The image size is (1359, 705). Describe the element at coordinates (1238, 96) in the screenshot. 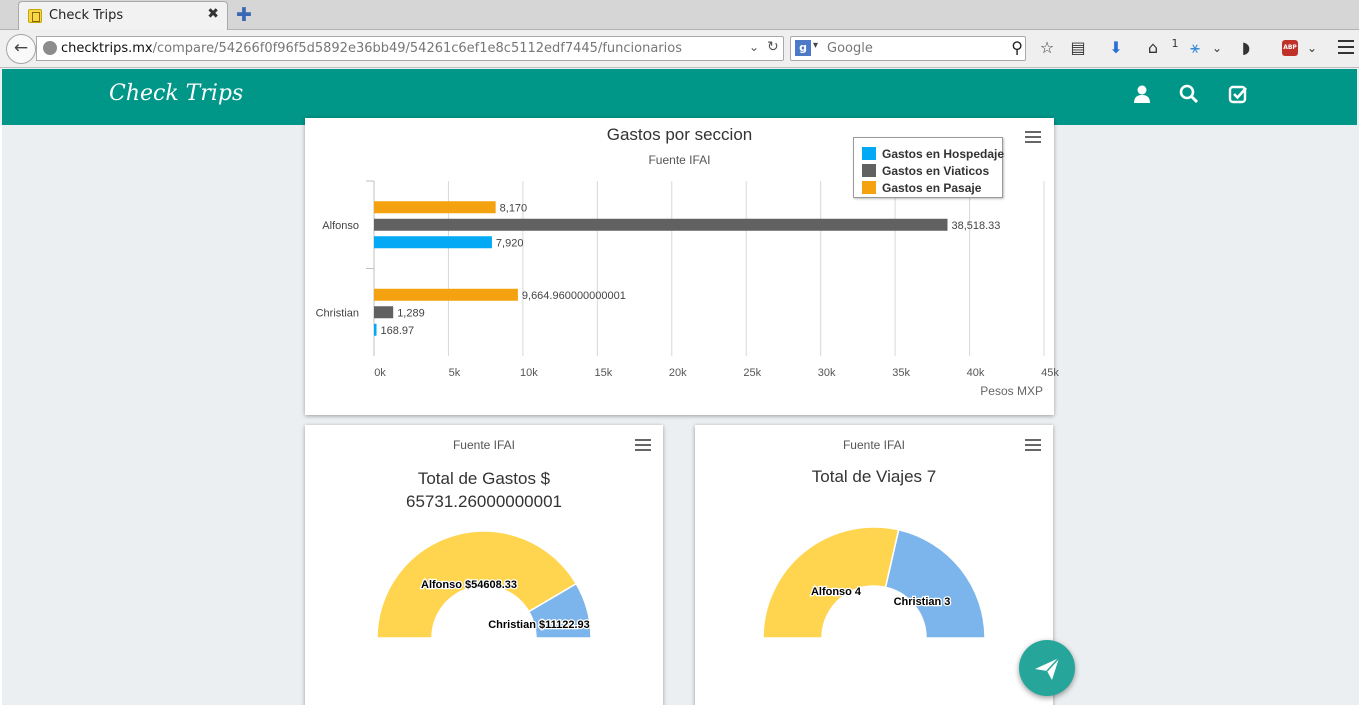

I see `checklist-icon` at that location.